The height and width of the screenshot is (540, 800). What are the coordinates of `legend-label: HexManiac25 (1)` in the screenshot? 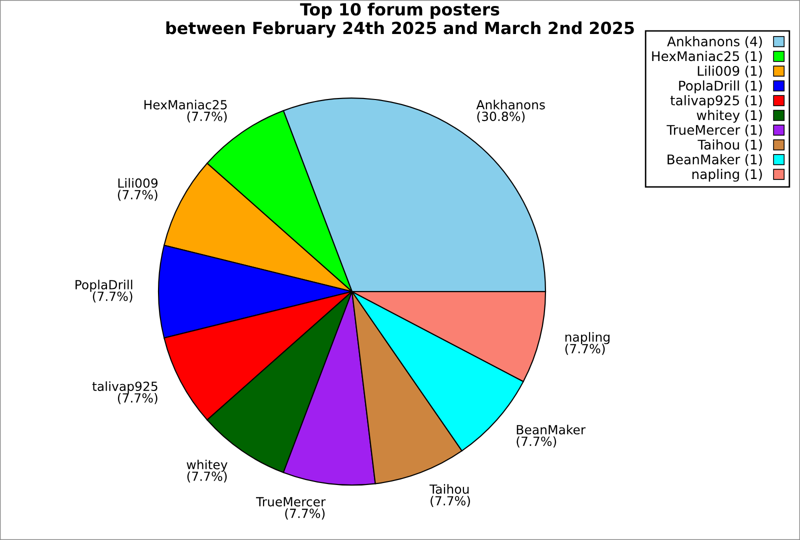 It's located at (707, 56).